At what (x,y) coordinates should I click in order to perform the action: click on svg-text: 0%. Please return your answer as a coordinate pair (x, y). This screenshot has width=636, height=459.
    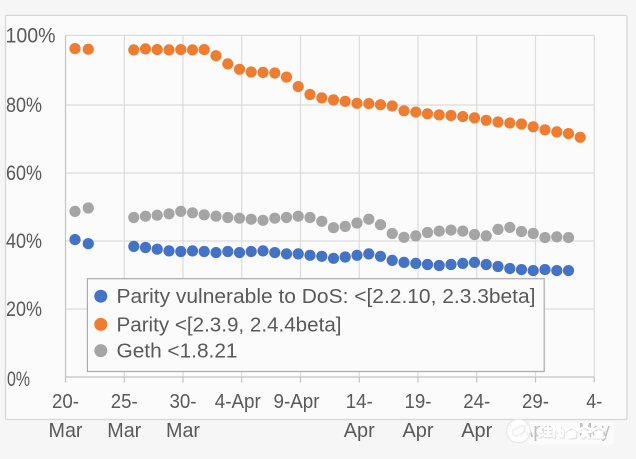
    Looking at the image, I should click on (18, 379).